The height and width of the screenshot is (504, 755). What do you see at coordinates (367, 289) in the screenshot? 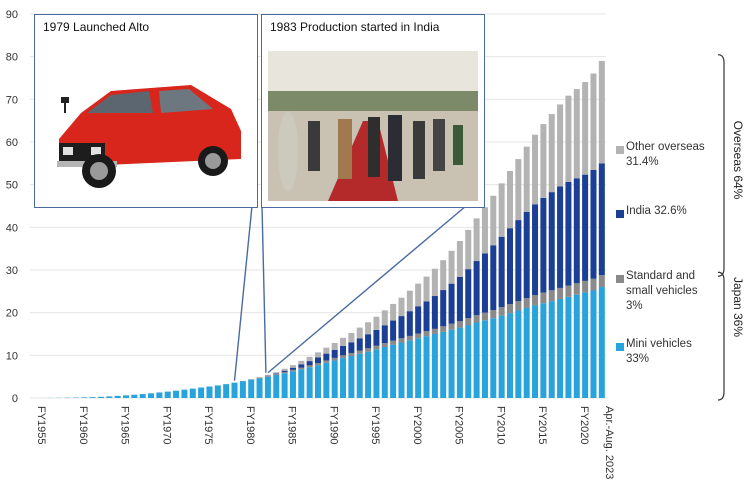
I see `india-callout-line` at bounding box center [367, 289].